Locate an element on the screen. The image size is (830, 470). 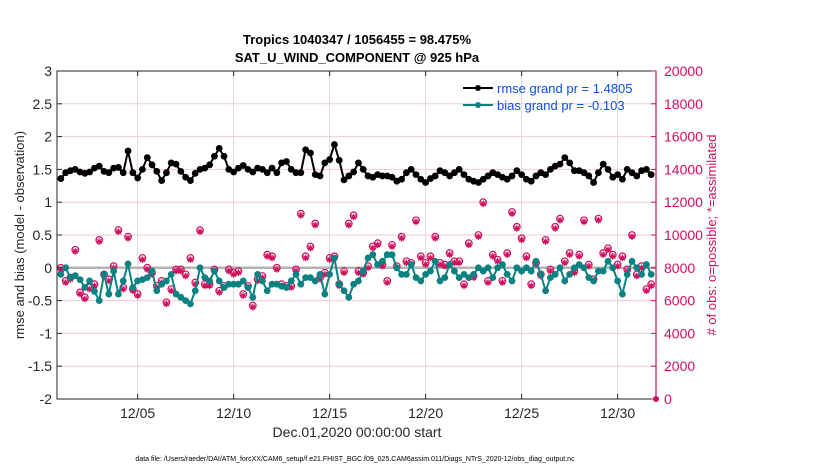
y-tick-label: 3 is located at coordinates (48, 71).